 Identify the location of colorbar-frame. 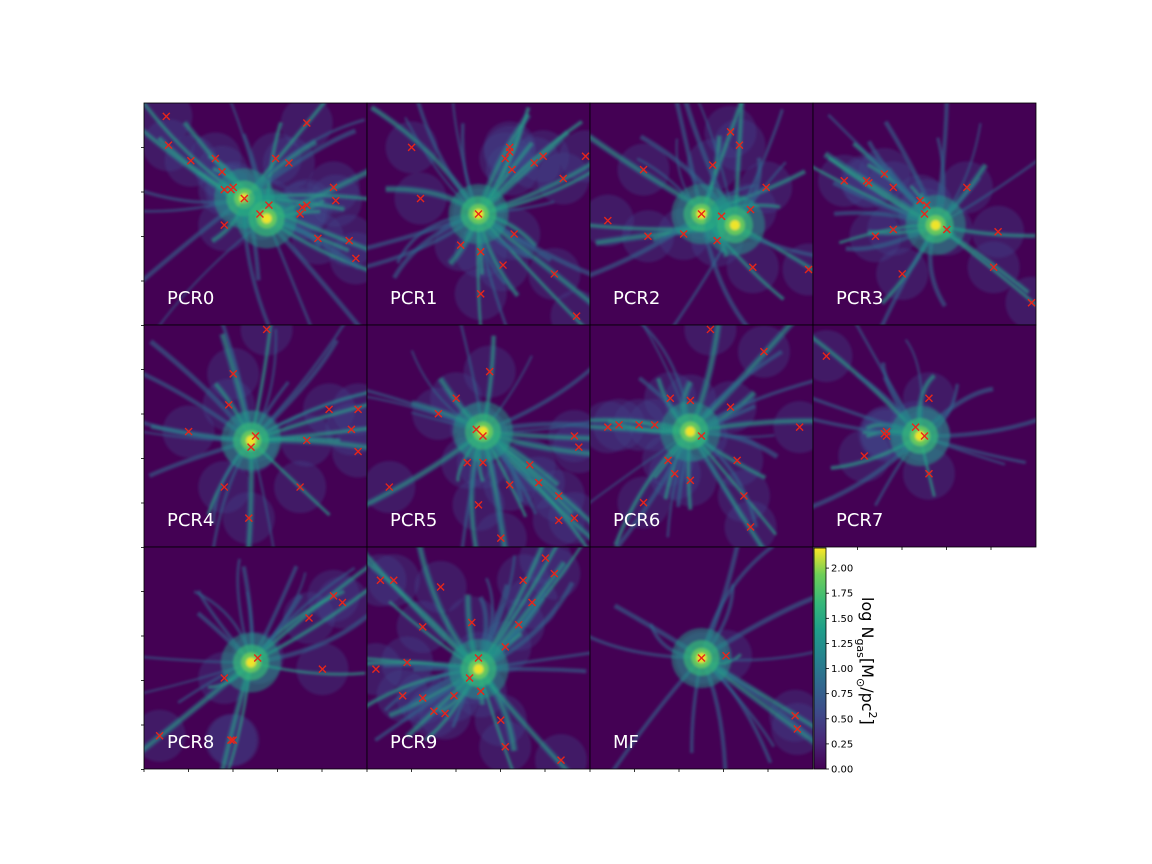
(820, 658).